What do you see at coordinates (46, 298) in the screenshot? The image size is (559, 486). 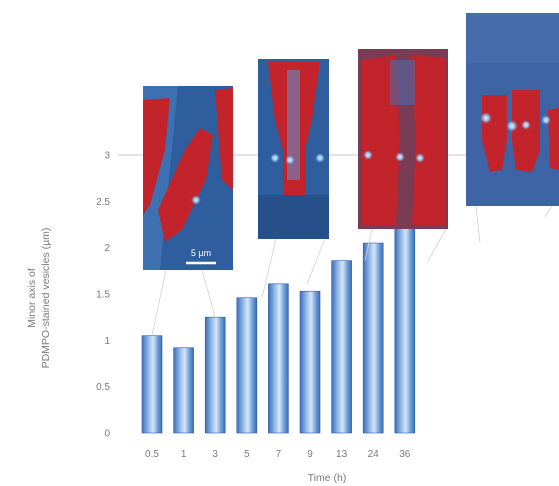 I see `y-axis-title-line-2: PDMPO-stained vesicles (µm)` at bounding box center [46, 298].